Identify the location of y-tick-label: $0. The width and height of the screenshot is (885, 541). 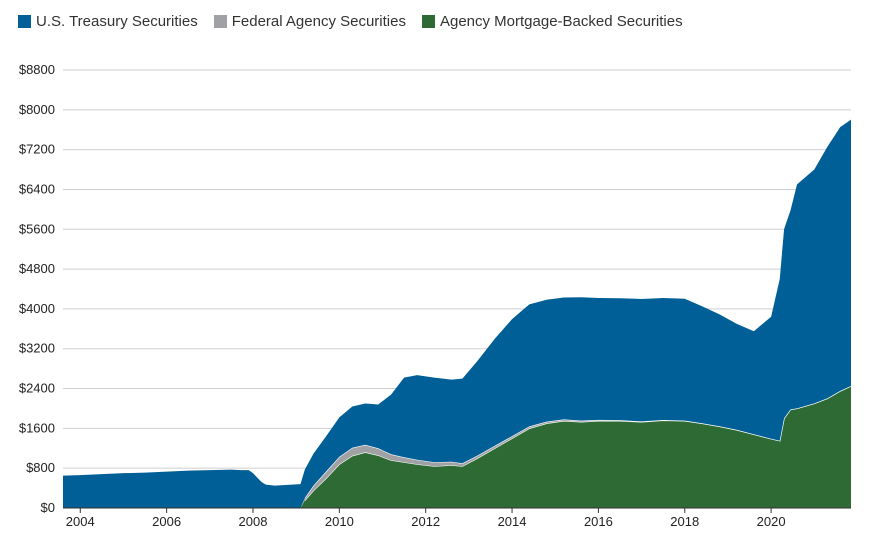
(48, 507).